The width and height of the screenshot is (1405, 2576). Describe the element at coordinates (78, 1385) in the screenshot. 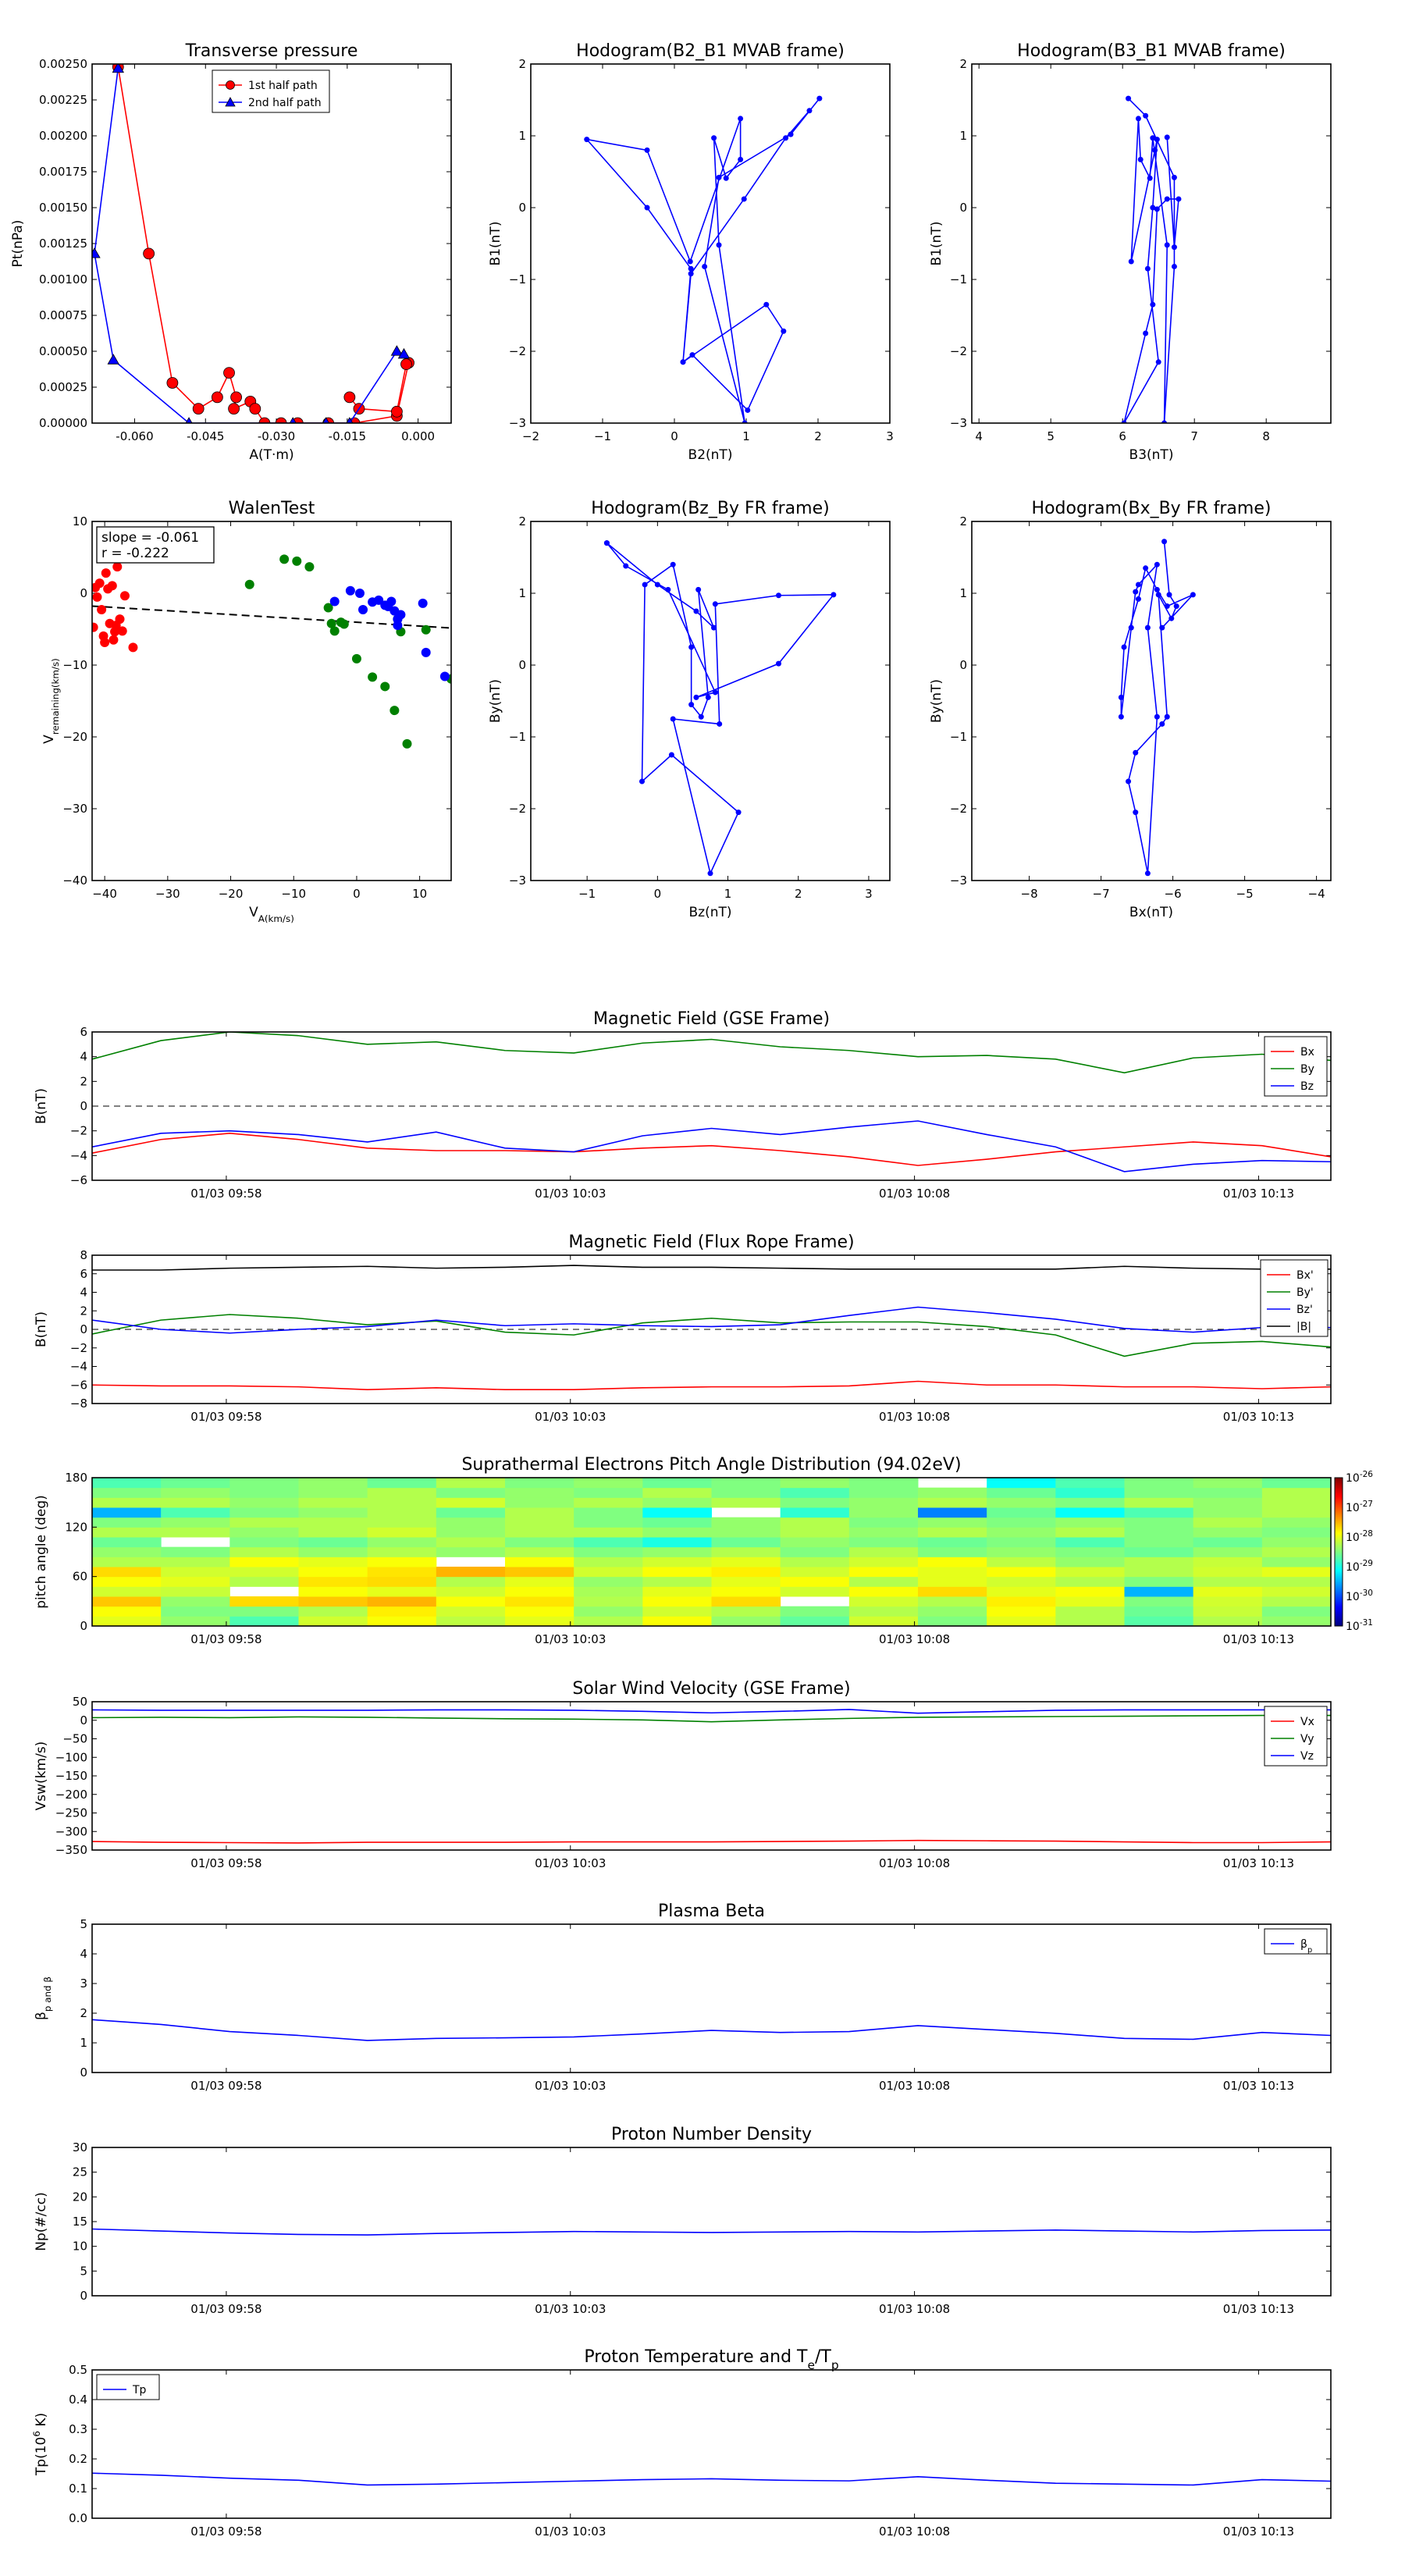

I see `y-tick-label: −6` at that location.